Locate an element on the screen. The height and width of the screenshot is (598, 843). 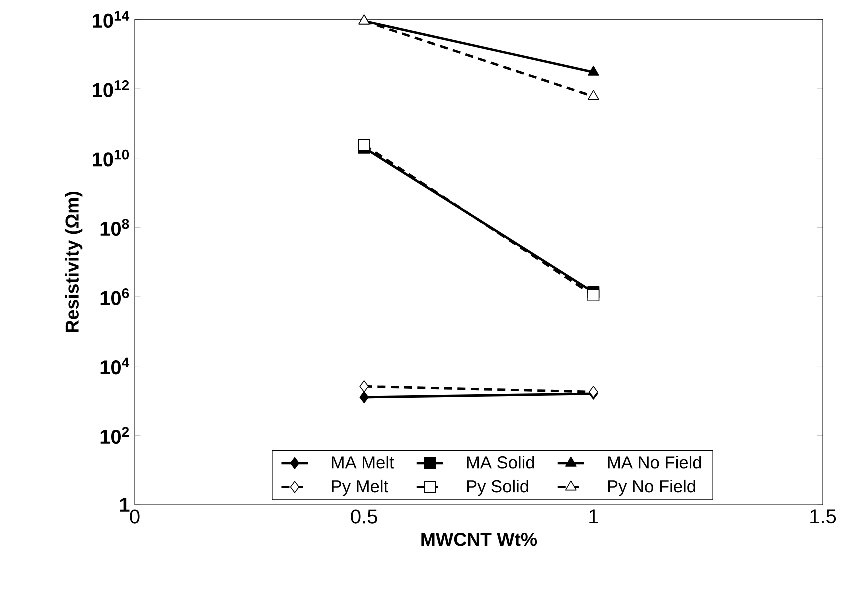
x-tick-label: 0 is located at coordinates (135, 517).